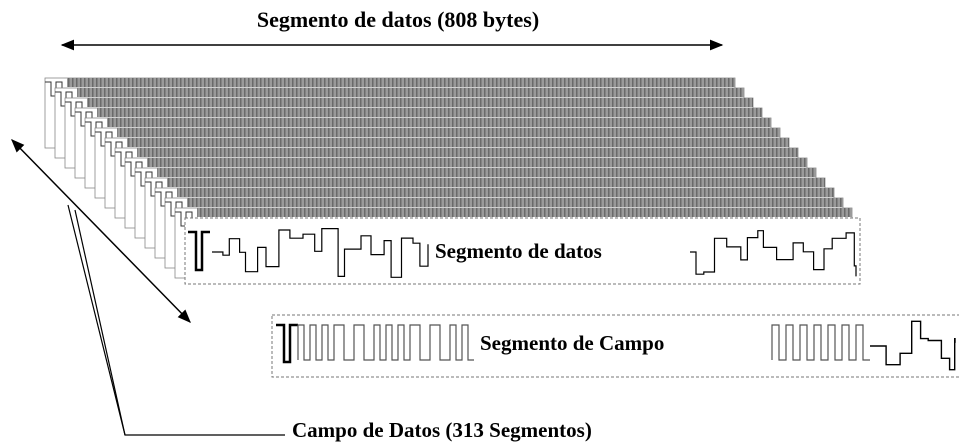 The image size is (959, 447). Describe the element at coordinates (442, 430) in the screenshot. I see `data-field-label: Campo de Datos (313 Segmentos)` at that location.